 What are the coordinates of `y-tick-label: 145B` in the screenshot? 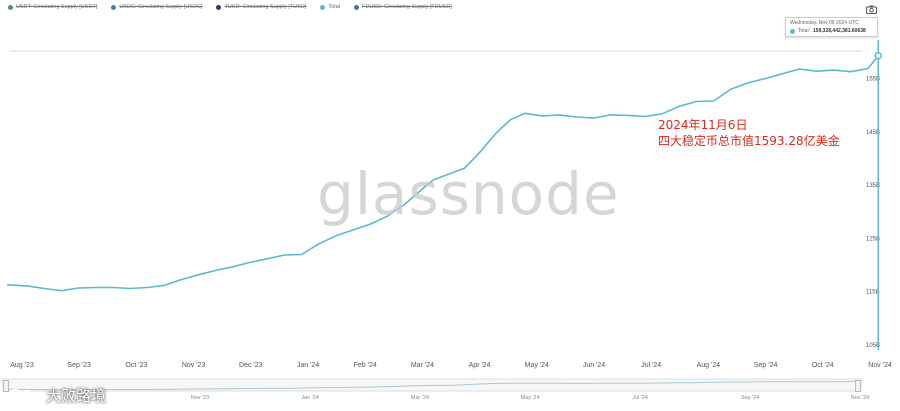 It's located at (873, 133).